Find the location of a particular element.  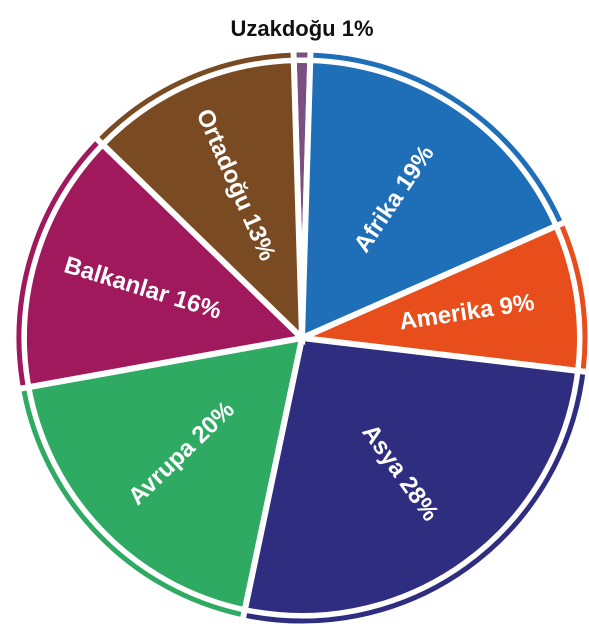

slice-label: Uzakdoğu 1% is located at coordinates (301, 28).